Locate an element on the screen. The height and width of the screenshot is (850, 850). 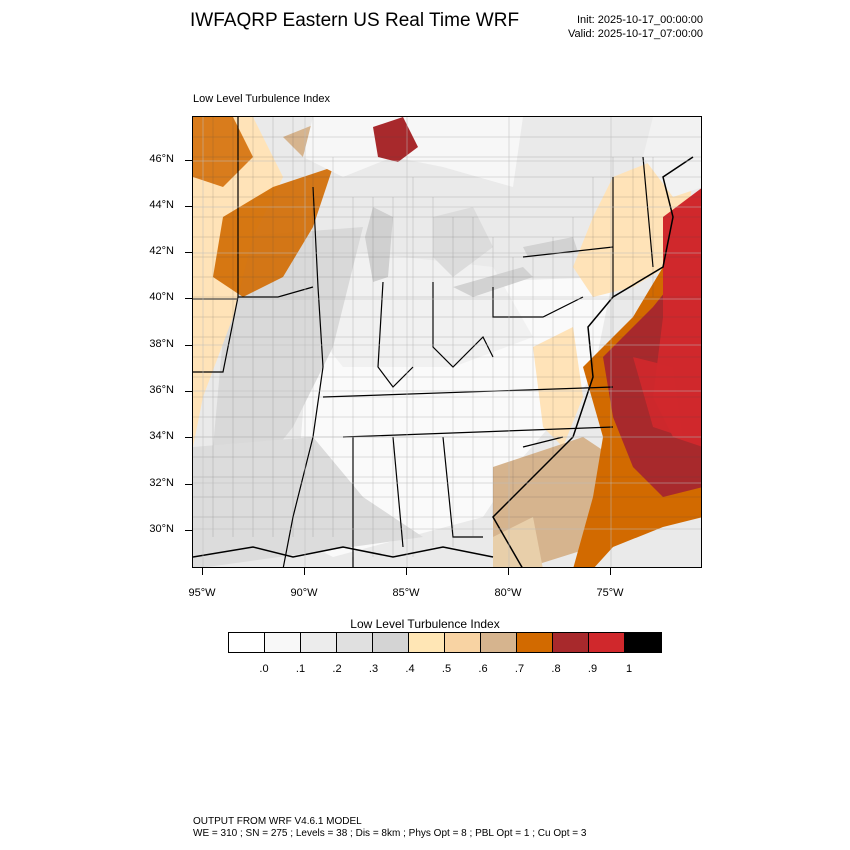
colorbar-label: .3 is located at coordinates (373, 669).